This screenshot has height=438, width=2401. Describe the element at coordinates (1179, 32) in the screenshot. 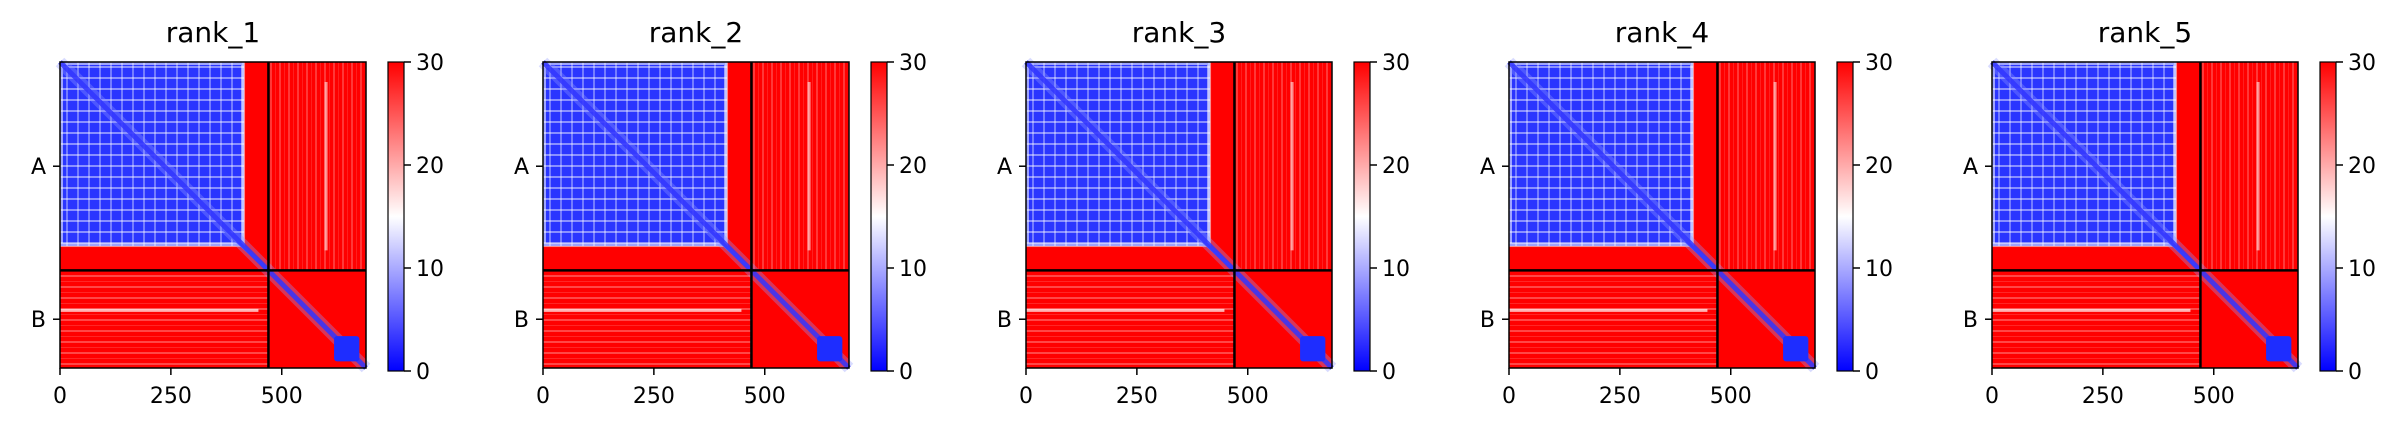

I see `panel-title: rank_3` at that location.